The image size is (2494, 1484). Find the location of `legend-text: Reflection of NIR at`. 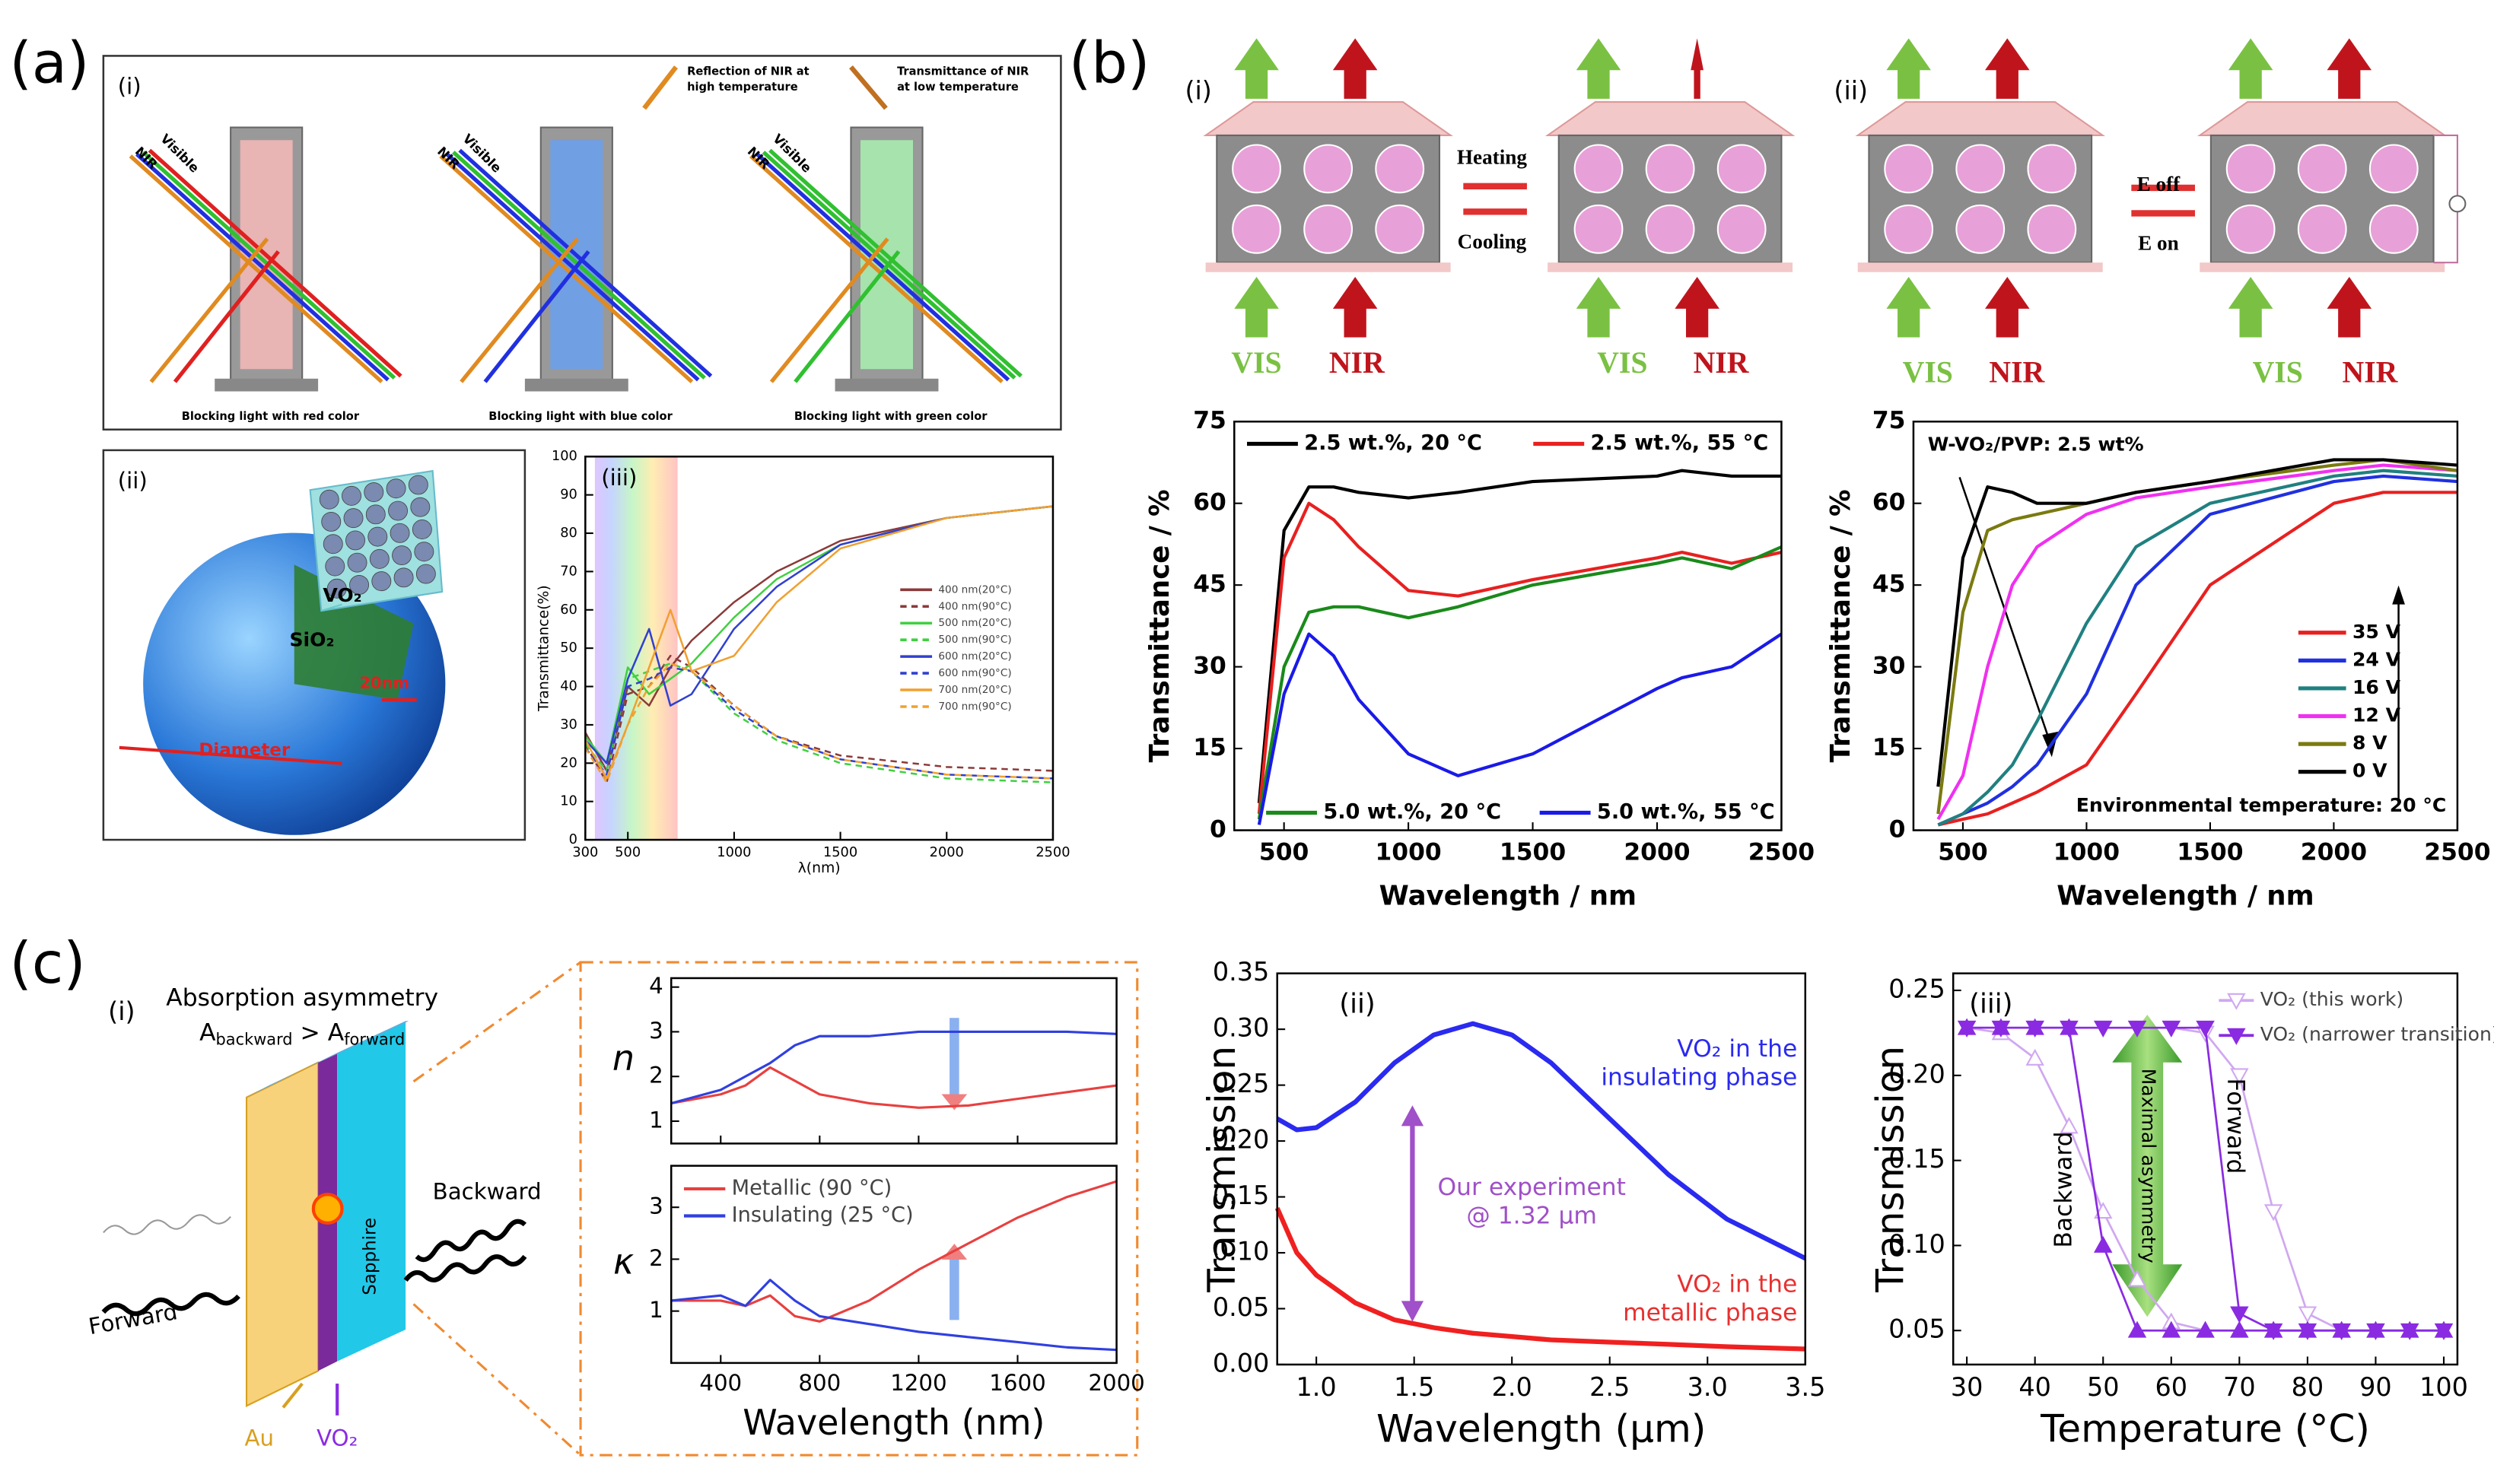

legend-text: Reflection of NIR at is located at coordinates (749, 71).